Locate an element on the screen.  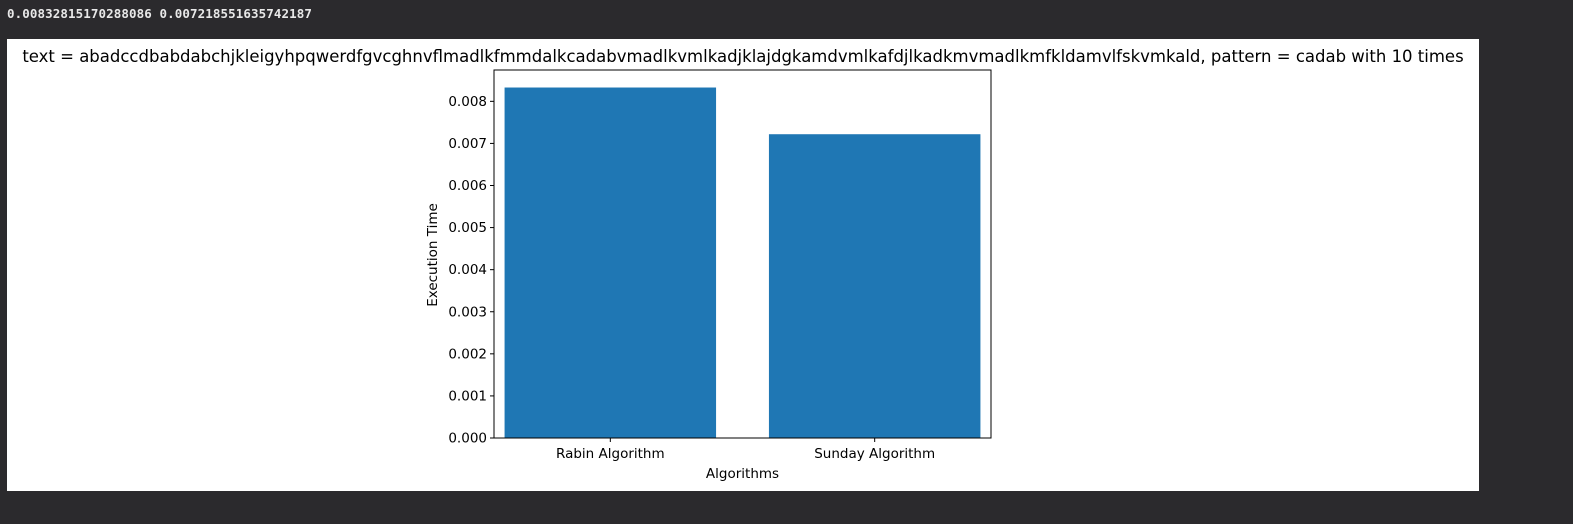
y-tick-label: 0.008 is located at coordinates (467, 102).